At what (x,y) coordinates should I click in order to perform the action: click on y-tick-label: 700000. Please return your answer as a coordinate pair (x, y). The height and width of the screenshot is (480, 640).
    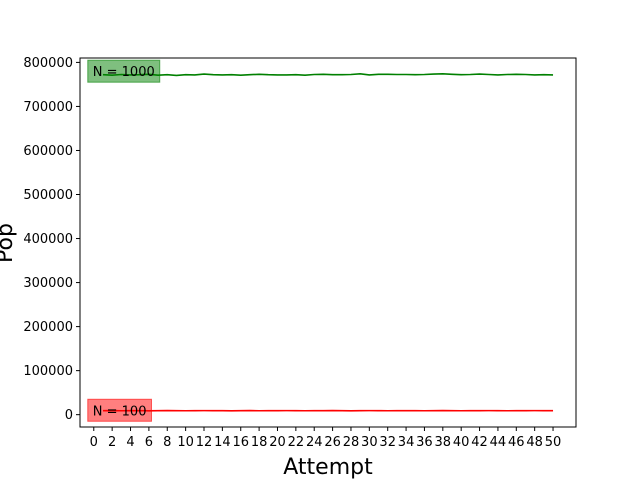
    Looking at the image, I should click on (48, 107).